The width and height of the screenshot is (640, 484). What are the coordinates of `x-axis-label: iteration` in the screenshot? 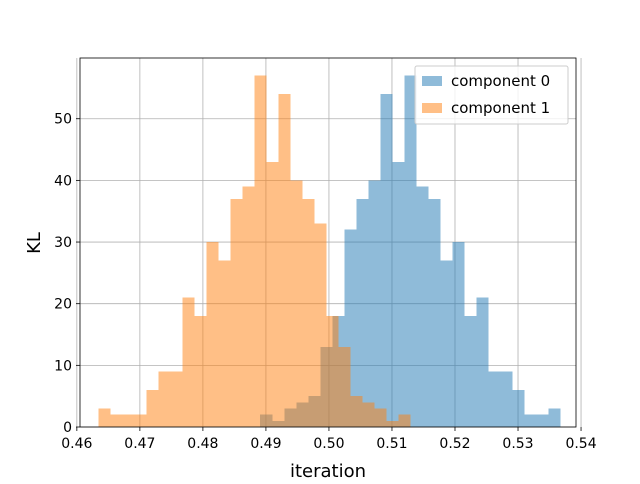 It's located at (328, 470).